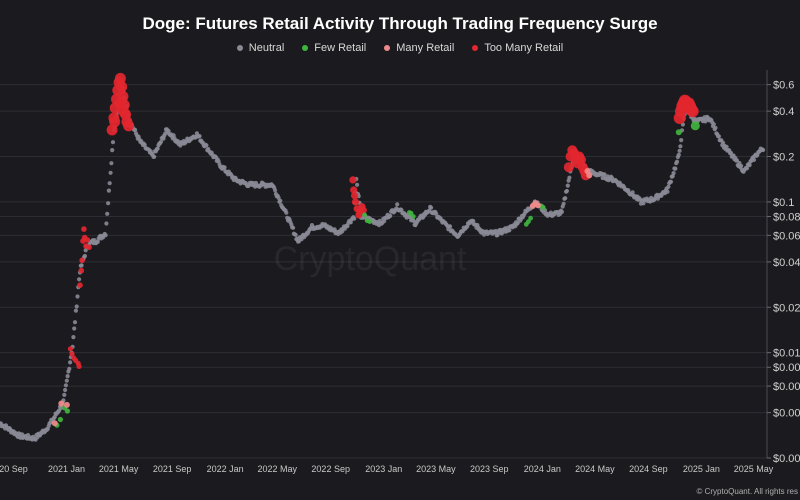  I want to click on y-tick-label: $0.2, so click(783, 158).